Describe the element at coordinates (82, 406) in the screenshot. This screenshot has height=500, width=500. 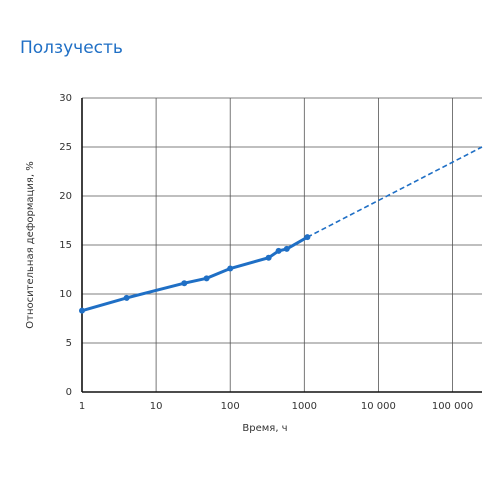
I see `x-tick-label: 1` at that location.